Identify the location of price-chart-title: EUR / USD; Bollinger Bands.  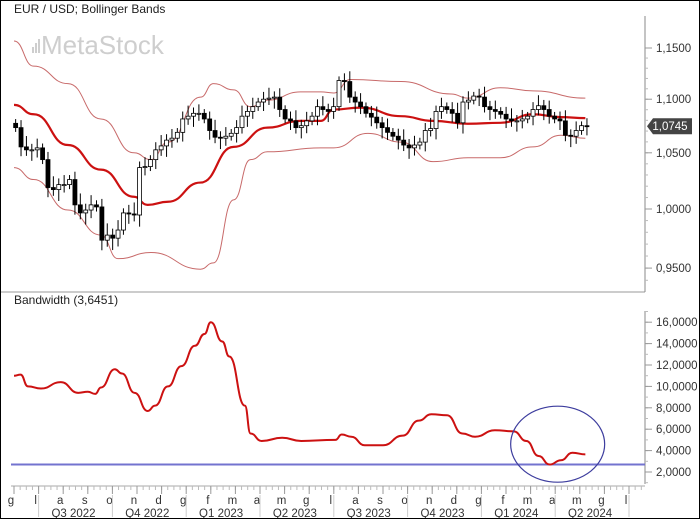
(89, 9).